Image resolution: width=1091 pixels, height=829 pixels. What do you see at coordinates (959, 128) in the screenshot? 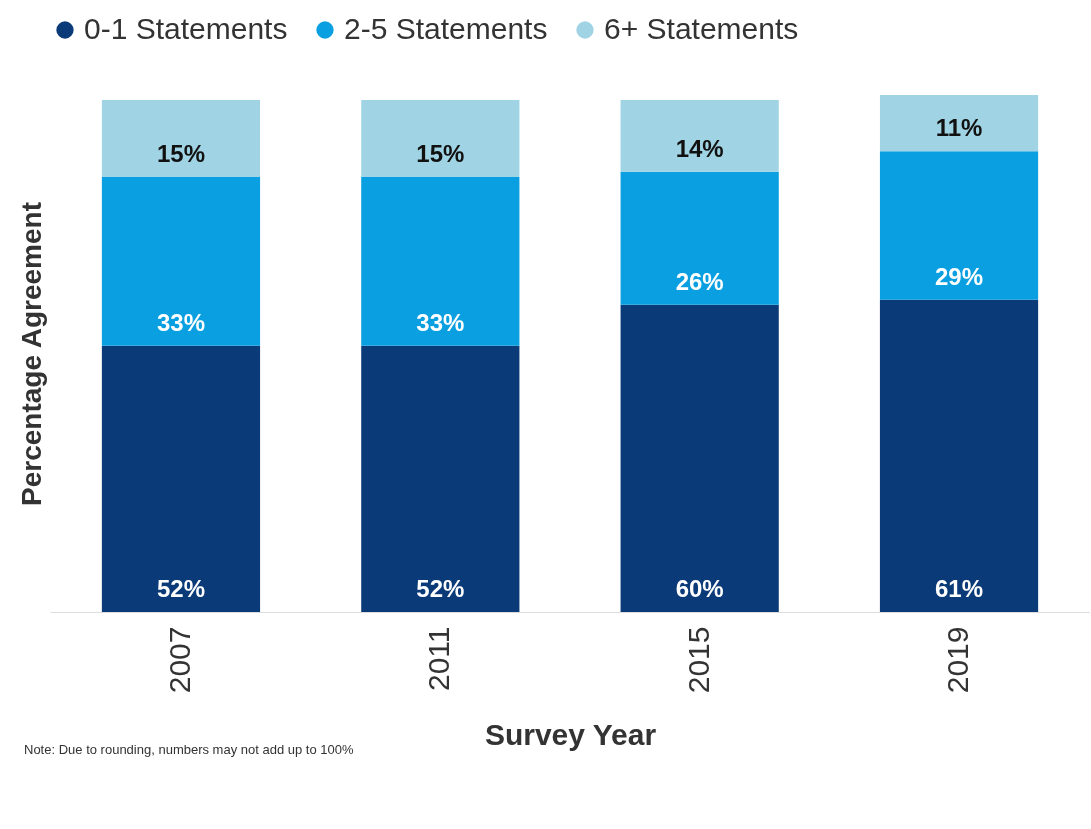
I see `data-label: 11%` at bounding box center [959, 128].